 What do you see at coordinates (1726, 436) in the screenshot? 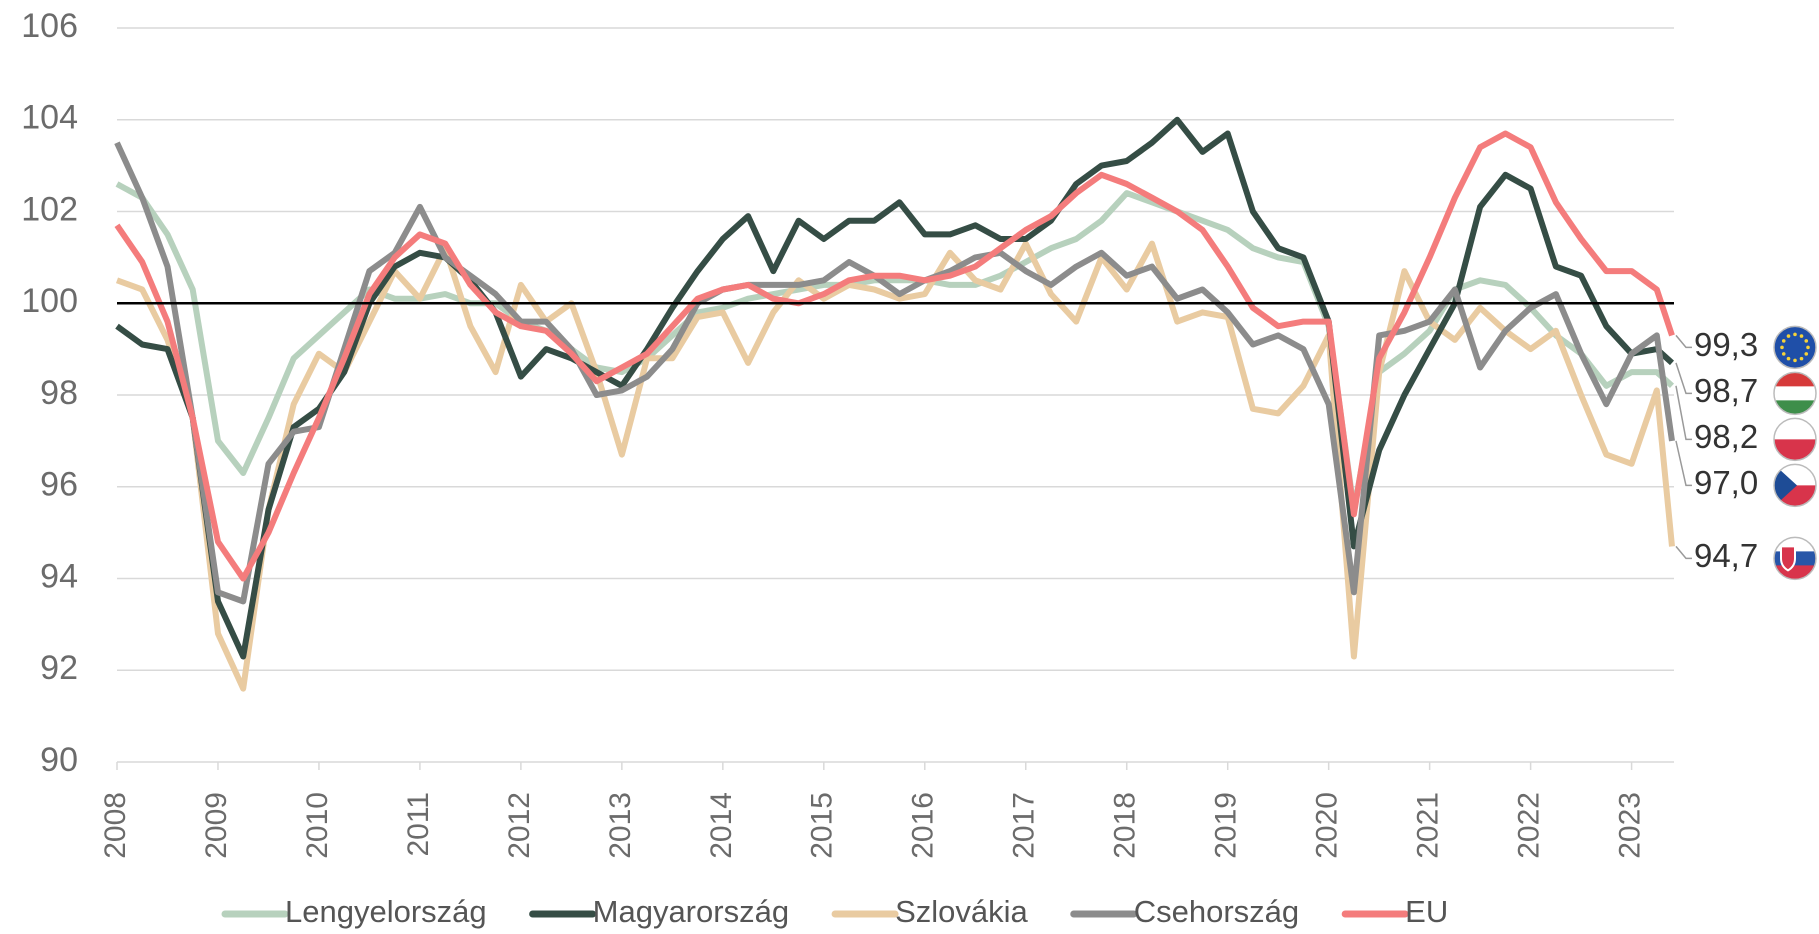
I see `end-label: 98,2` at bounding box center [1726, 436].